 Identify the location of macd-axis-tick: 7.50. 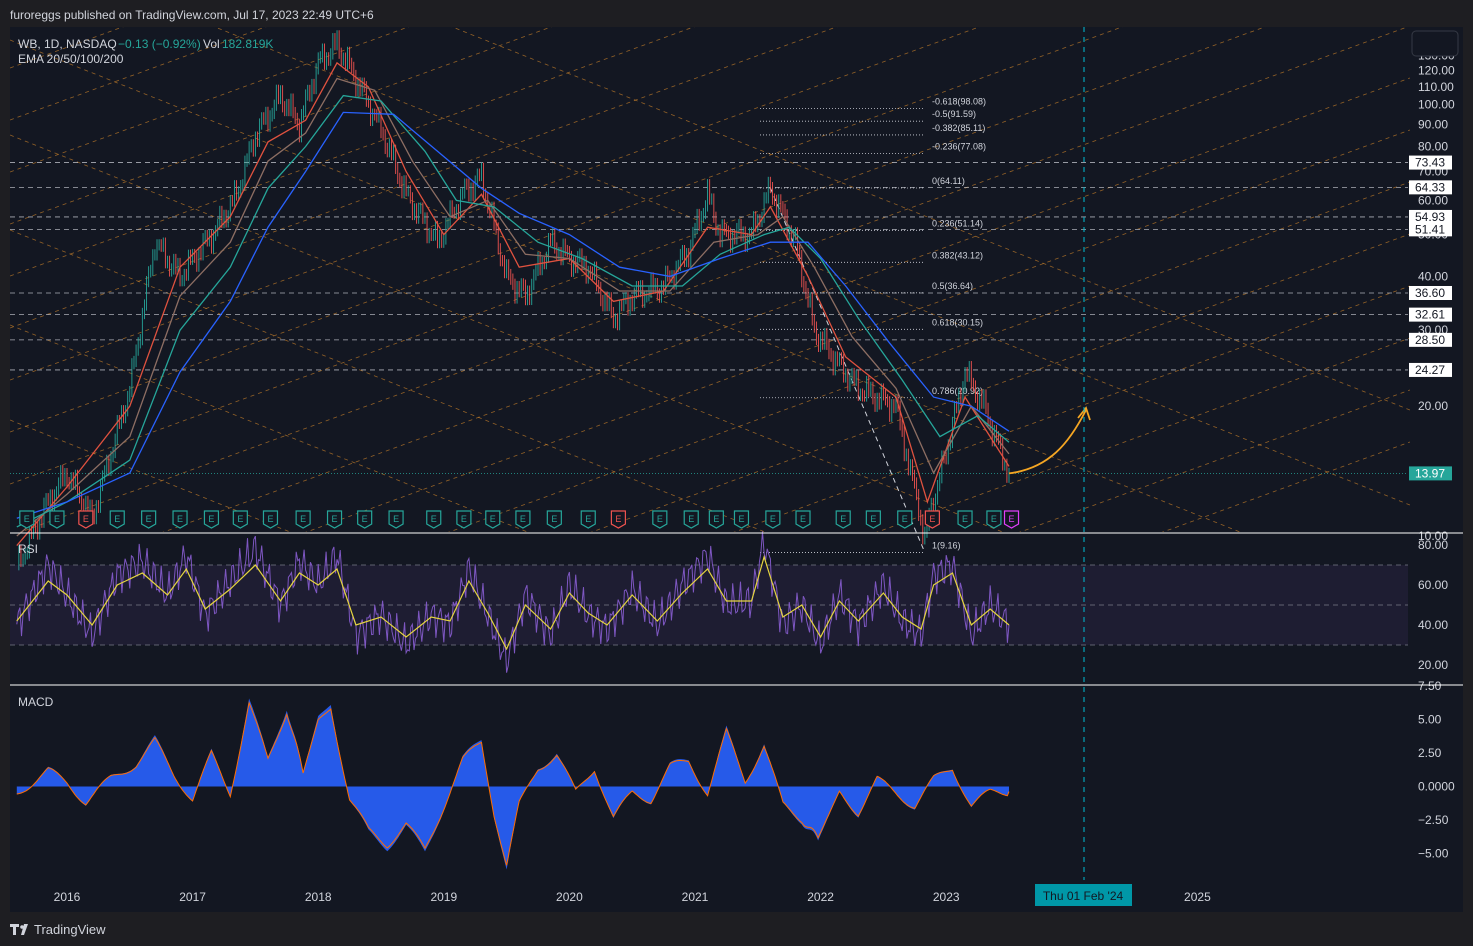
(1430, 686).